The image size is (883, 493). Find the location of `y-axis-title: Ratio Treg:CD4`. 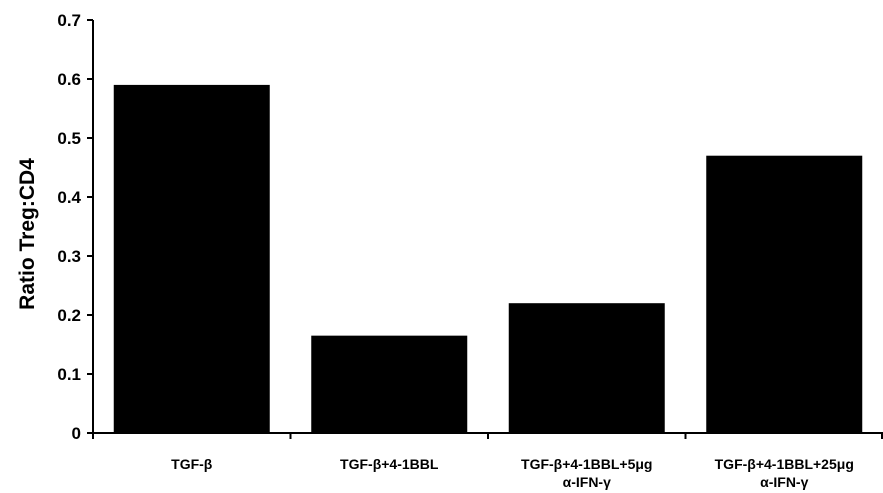

y-axis-title: Ratio Treg:CD4 is located at coordinates (27, 234).